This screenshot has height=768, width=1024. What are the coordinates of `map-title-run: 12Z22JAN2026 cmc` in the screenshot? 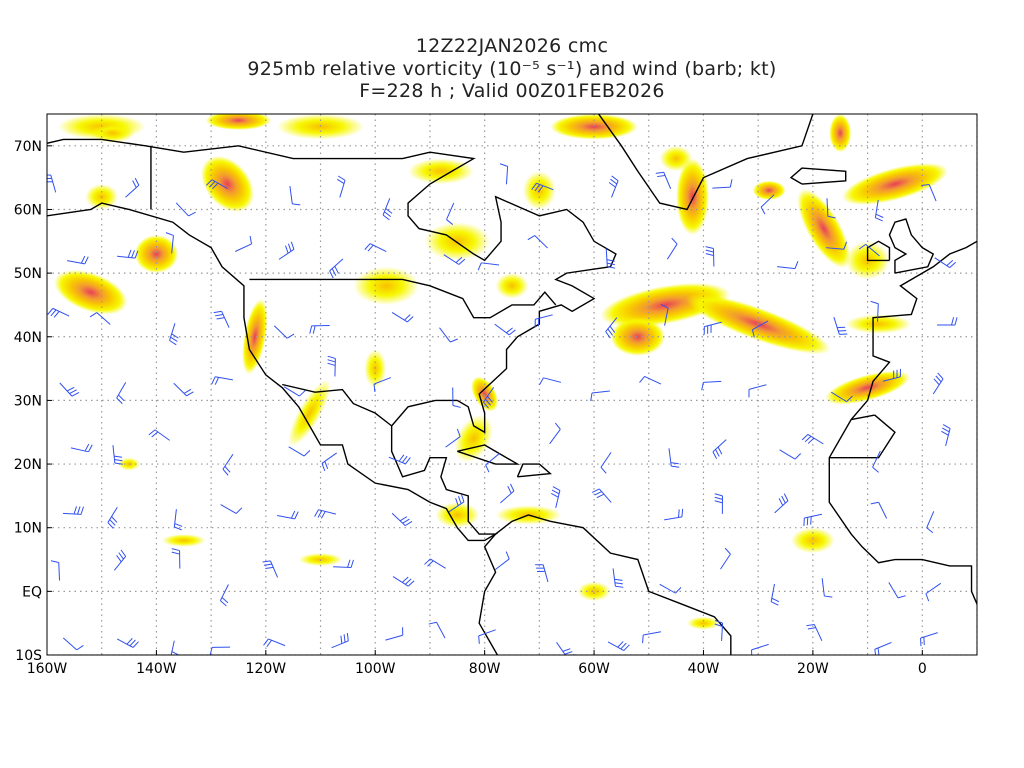 It's located at (512, 46).